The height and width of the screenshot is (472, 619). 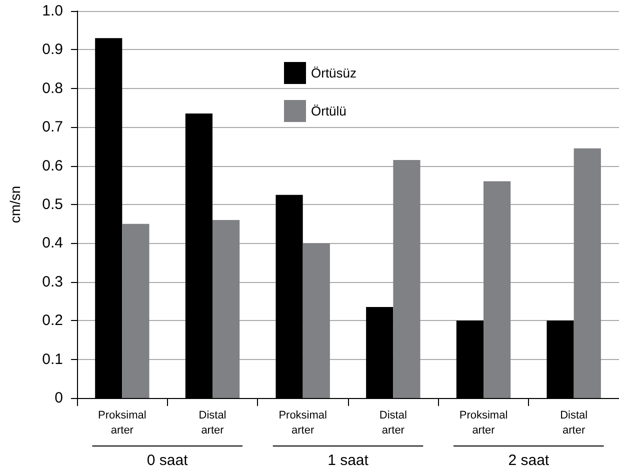 What do you see at coordinates (58, 398) in the screenshot?
I see `y-tick-label: 0` at bounding box center [58, 398].